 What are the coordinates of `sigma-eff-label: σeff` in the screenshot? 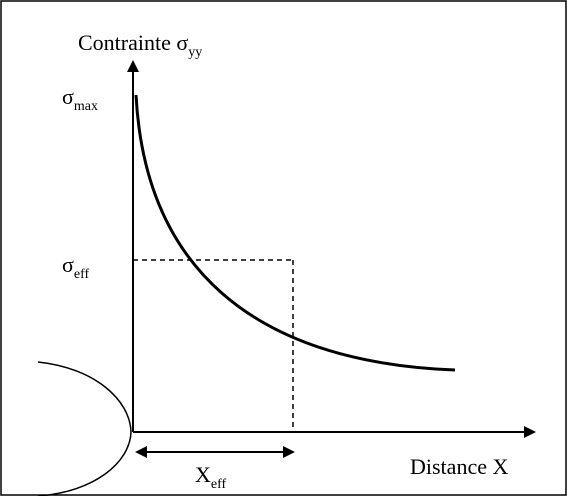 It's located at (75, 267).